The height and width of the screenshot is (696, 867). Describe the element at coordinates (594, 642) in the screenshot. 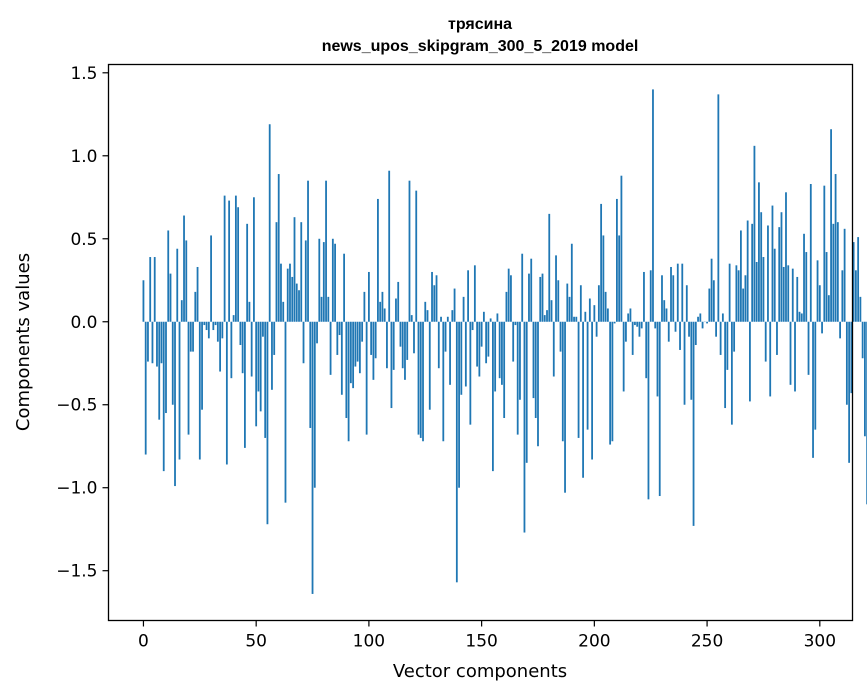

I see `x-tick-label: 200` at that location.